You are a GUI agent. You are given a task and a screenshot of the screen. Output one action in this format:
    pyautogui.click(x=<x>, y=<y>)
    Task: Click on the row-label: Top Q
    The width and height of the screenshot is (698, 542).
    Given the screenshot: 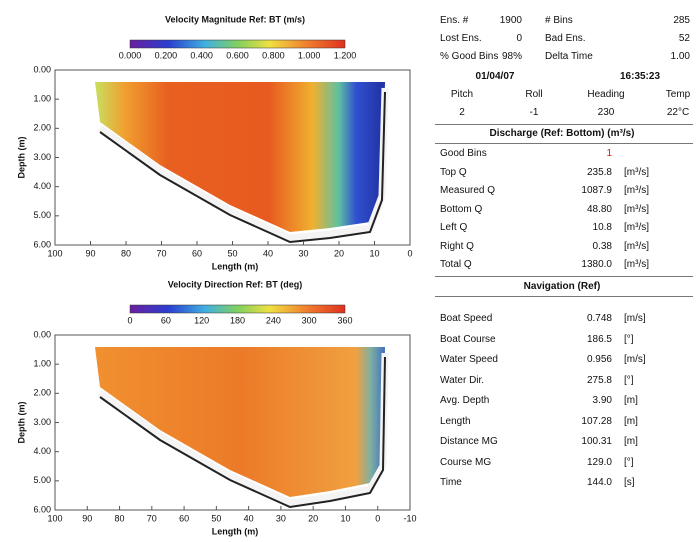 What is the action you would take?
    pyautogui.click(x=453, y=172)
    